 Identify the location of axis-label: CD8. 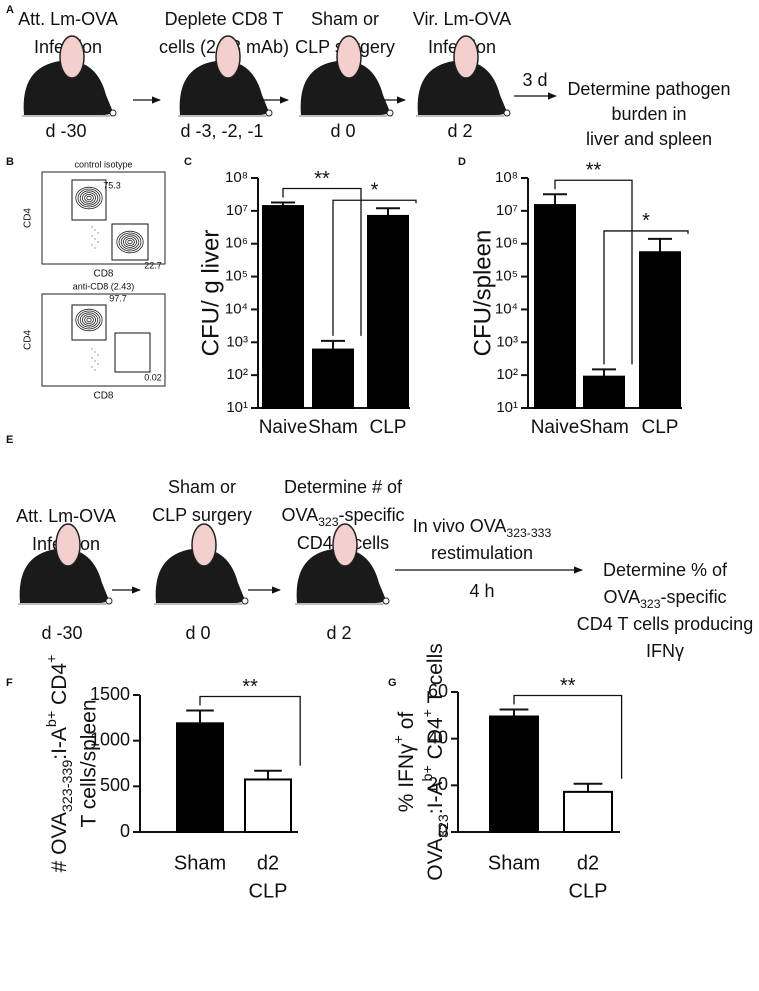
(103, 274).